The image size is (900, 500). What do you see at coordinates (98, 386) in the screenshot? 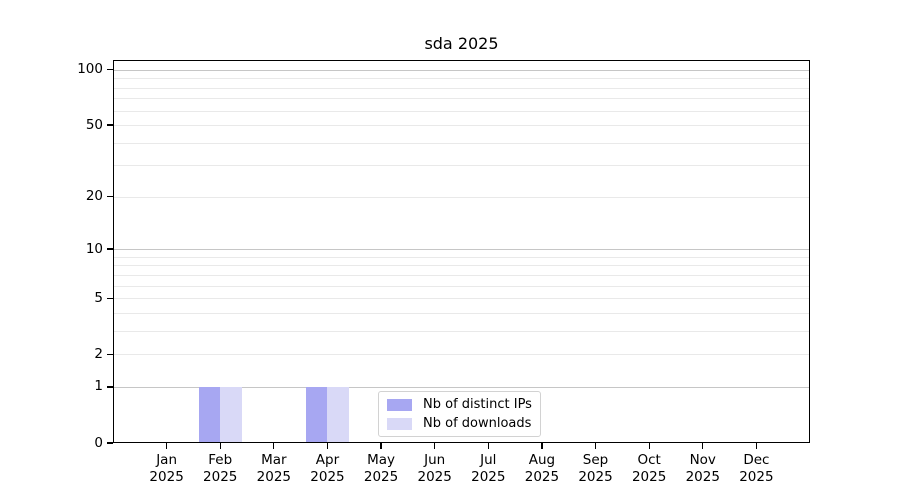
I see `y-tick-label: 1` at bounding box center [98, 386].